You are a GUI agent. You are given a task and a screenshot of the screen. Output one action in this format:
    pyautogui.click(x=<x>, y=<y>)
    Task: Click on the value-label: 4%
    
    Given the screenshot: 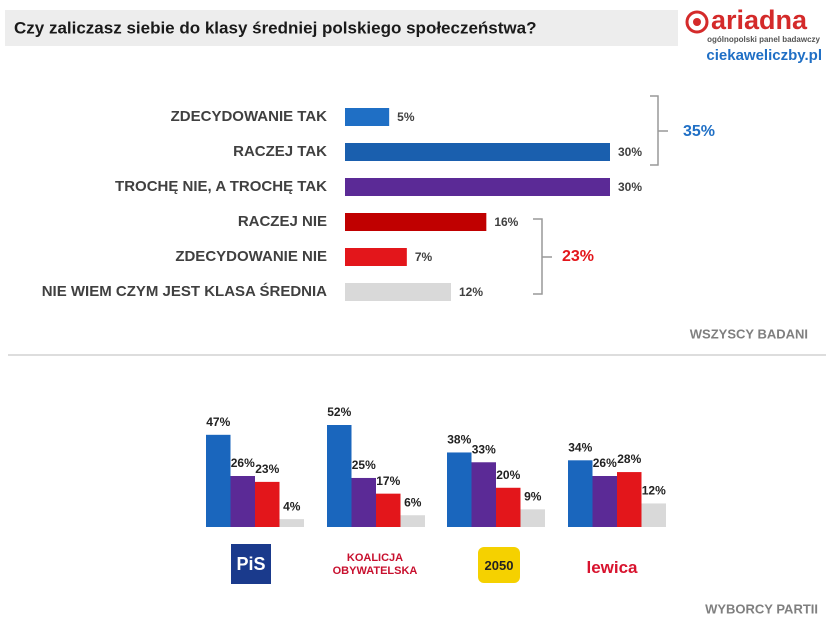 What is the action you would take?
    pyautogui.click(x=292, y=506)
    